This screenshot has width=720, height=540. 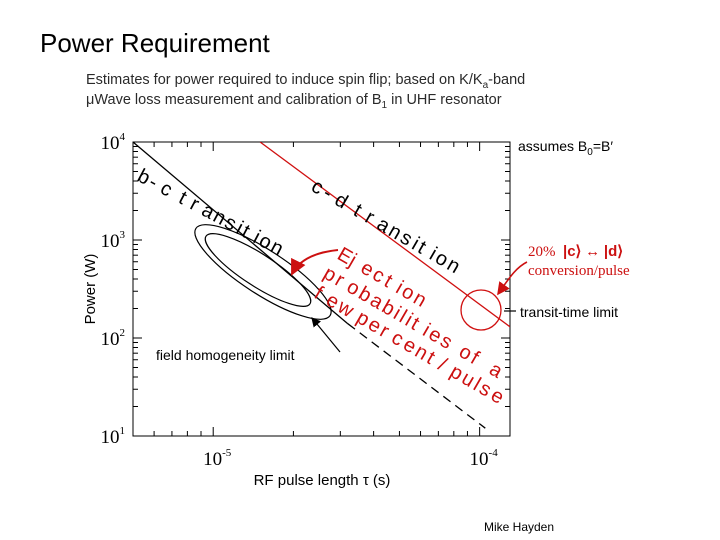 I want to click on slide-title: Power Requirement, so click(x=155, y=43).